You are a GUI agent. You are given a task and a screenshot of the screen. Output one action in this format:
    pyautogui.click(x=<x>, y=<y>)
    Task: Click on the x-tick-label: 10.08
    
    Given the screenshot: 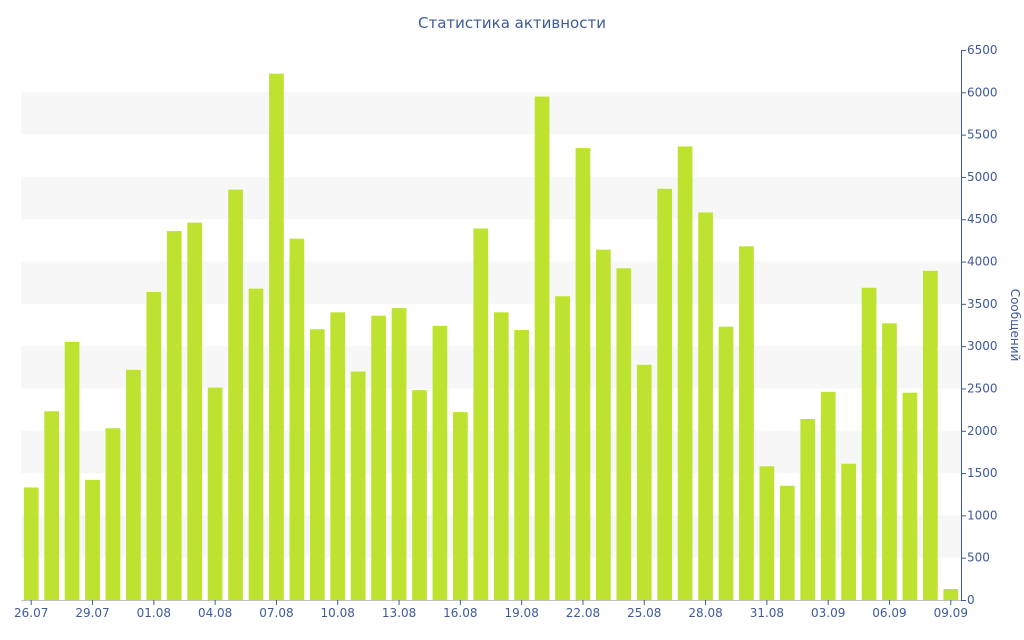 What is the action you would take?
    pyautogui.click(x=338, y=613)
    